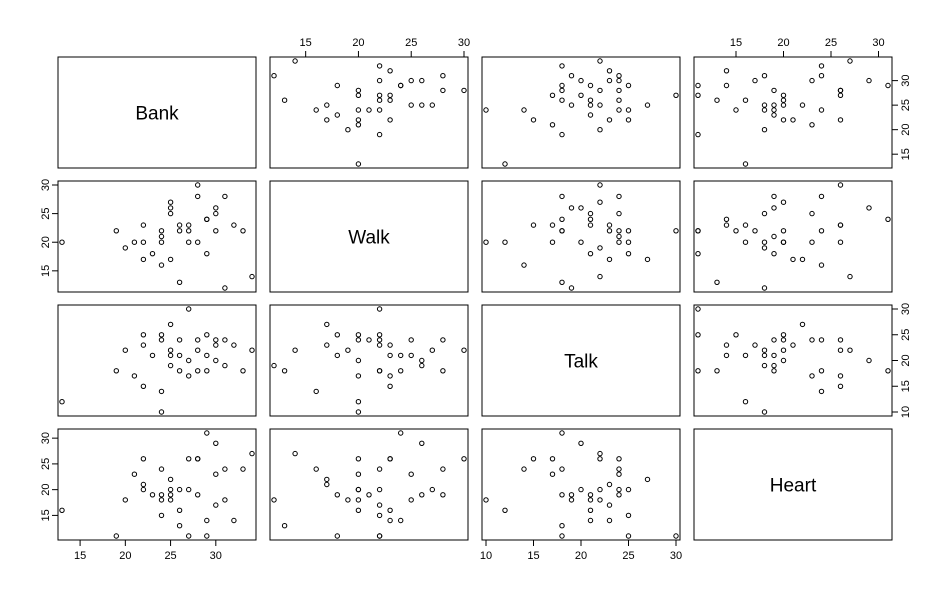 The height and width of the screenshot is (598, 952). Describe the element at coordinates (793, 486) in the screenshot. I see `variable-label-heart: Heart` at that location.